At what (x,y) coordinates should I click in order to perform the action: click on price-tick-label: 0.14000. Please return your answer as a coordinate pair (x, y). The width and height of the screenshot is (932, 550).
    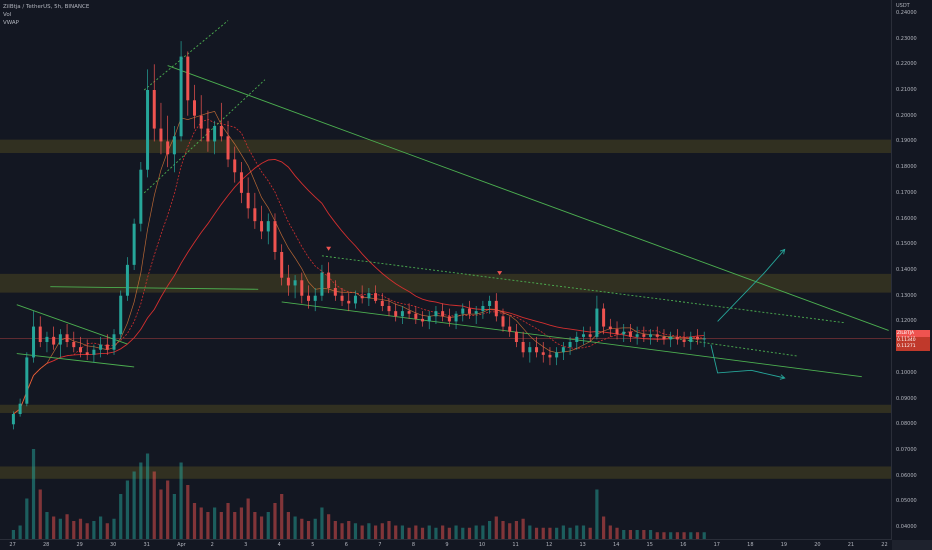
    Looking at the image, I should click on (906, 270).